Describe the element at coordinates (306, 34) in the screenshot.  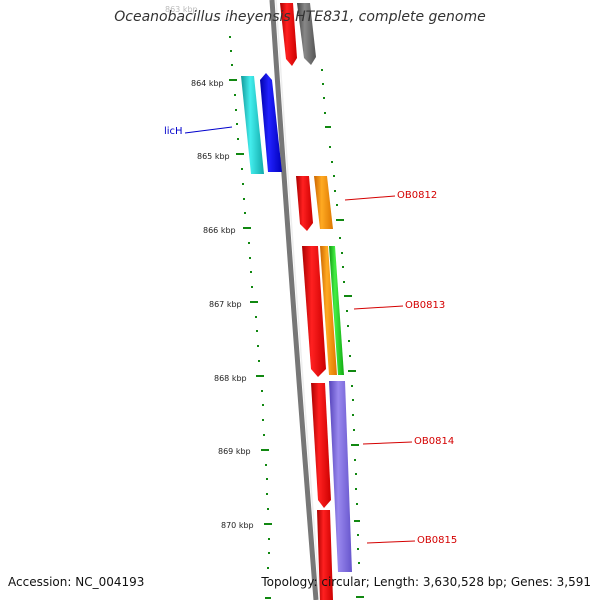
I see `gene-feature-gray` at that location.